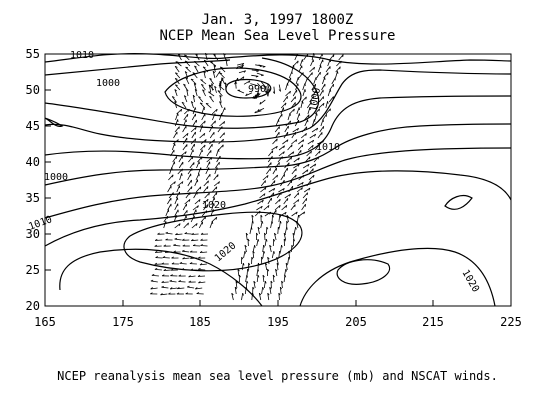 The width and height of the screenshot is (555, 404). I want to click on isobar-south, so click(161, 277).